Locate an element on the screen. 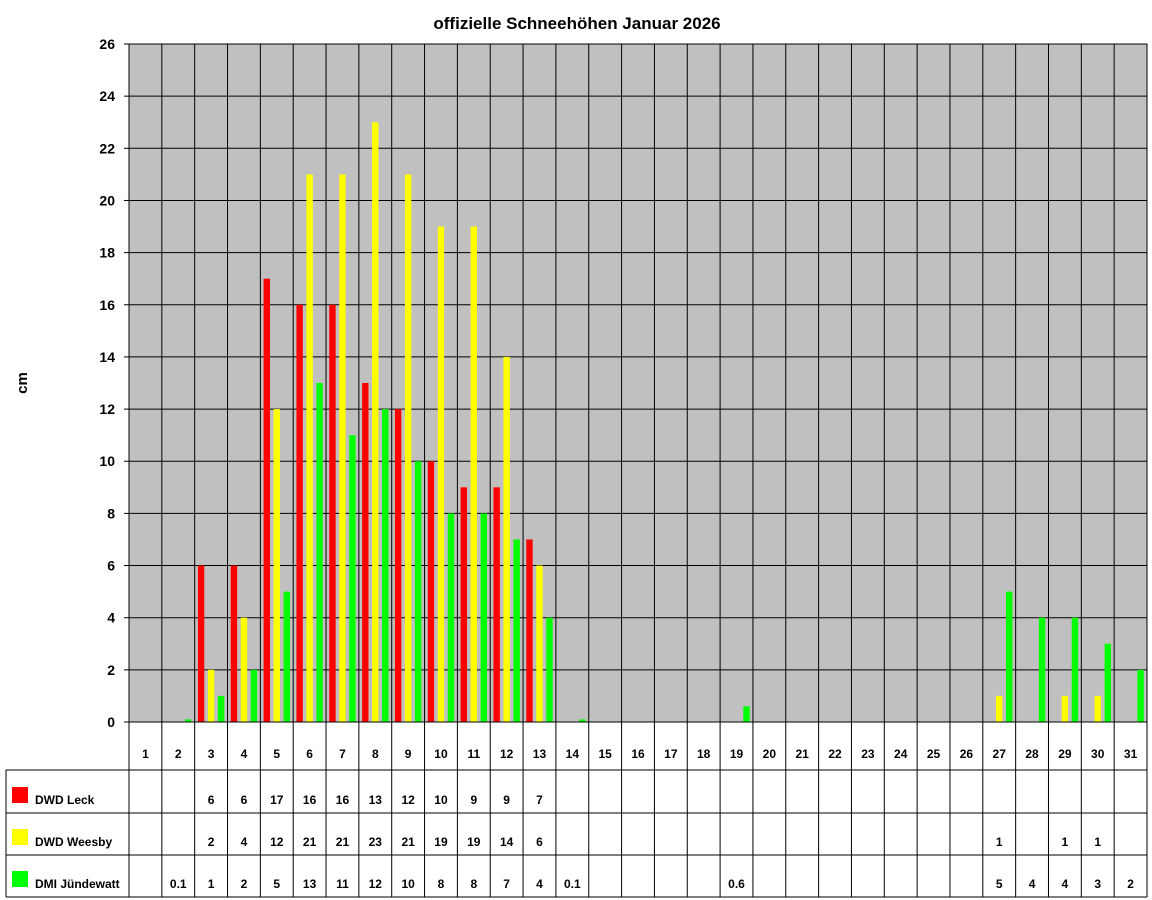 This screenshot has height=900, width=1152. data-label: 7 is located at coordinates (539, 800).